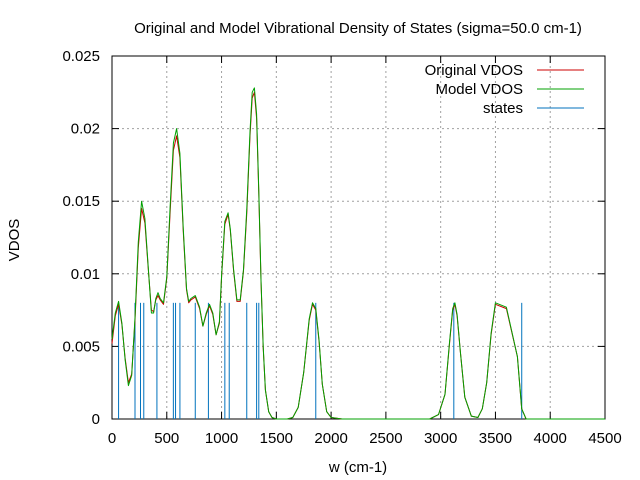 This screenshot has height=480, width=640. What do you see at coordinates (166, 438) in the screenshot?
I see `x-tick-label: 500` at bounding box center [166, 438].